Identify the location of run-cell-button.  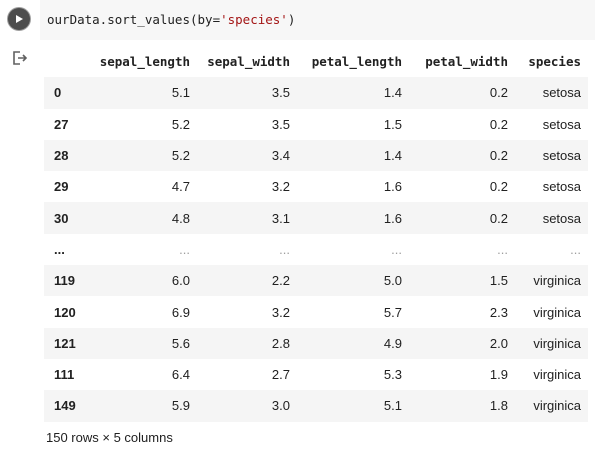
(19, 19).